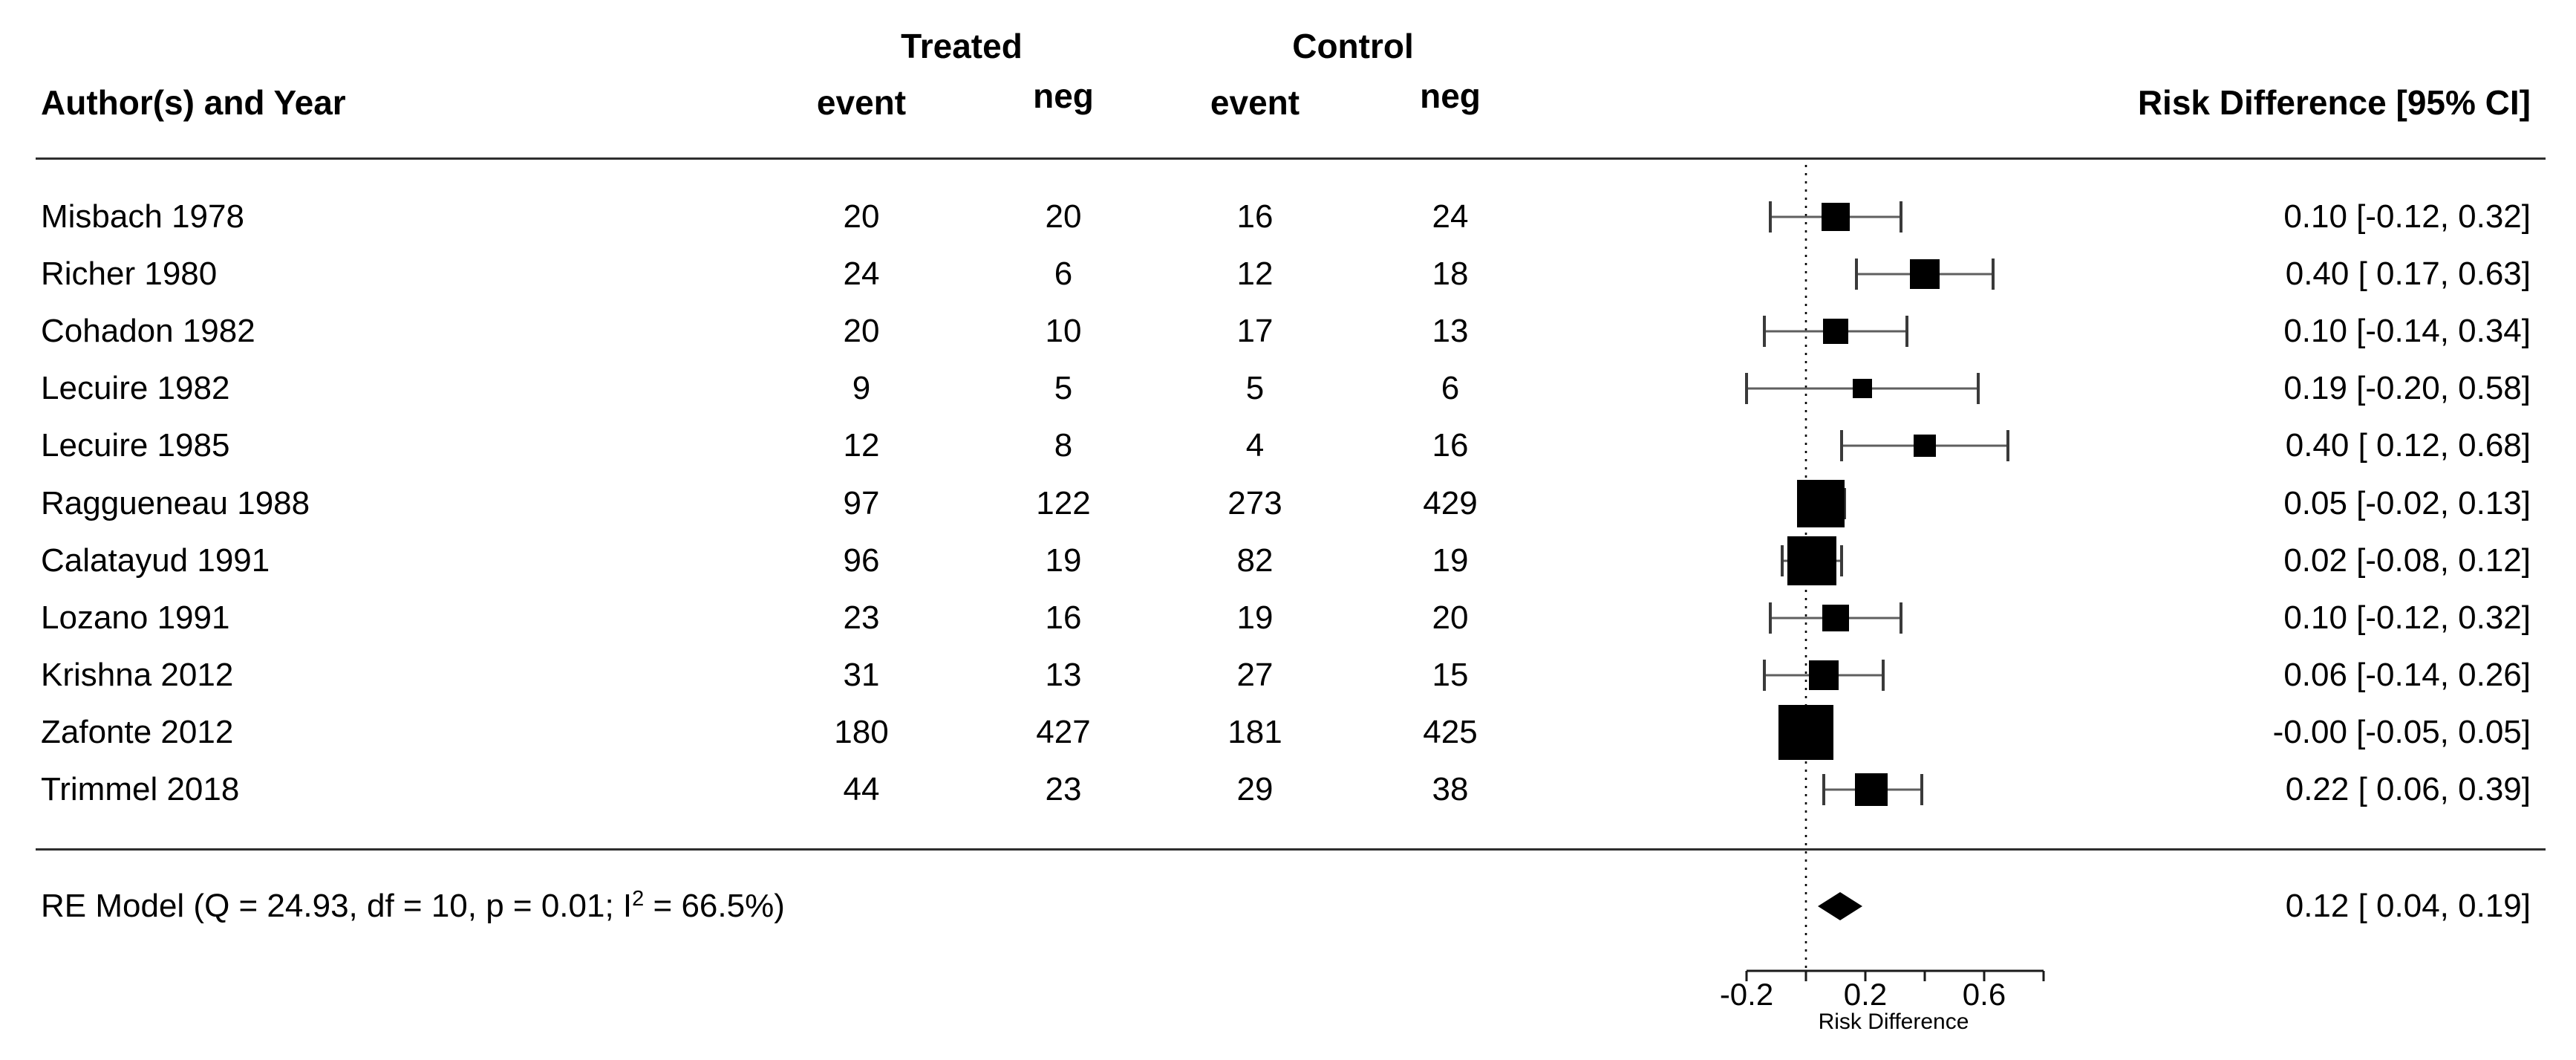 The width and height of the screenshot is (2576, 1060). What do you see at coordinates (135, 445) in the screenshot?
I see `study-name: Lecuire 1985` at bounding box center [135, 445].